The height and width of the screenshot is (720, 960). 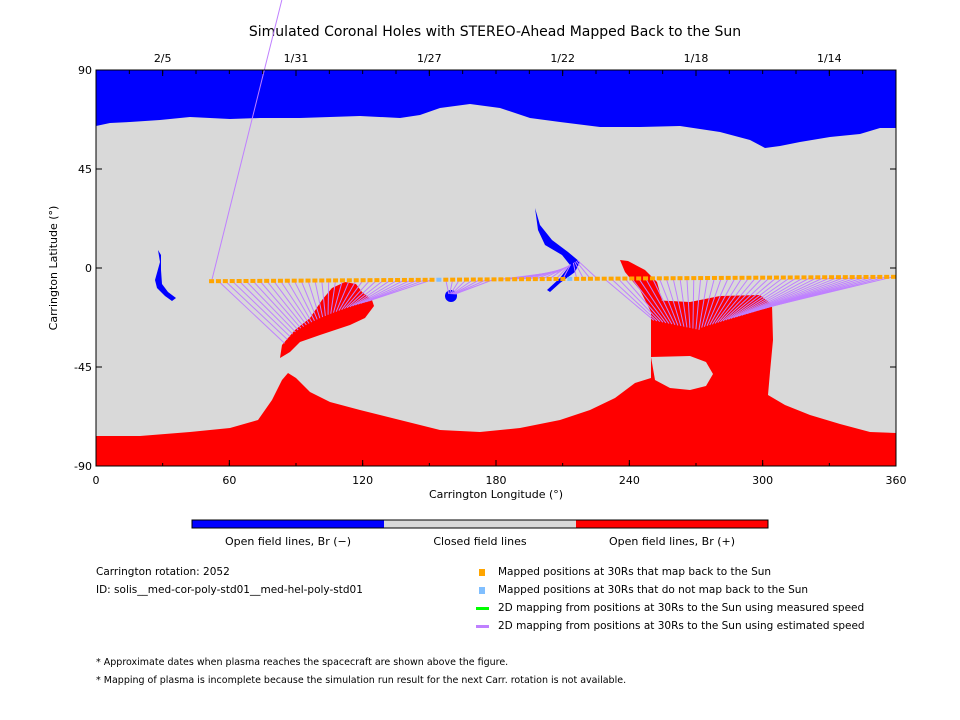 I want to click on date-tick-label: 1/14, so click(x=829, y=58).